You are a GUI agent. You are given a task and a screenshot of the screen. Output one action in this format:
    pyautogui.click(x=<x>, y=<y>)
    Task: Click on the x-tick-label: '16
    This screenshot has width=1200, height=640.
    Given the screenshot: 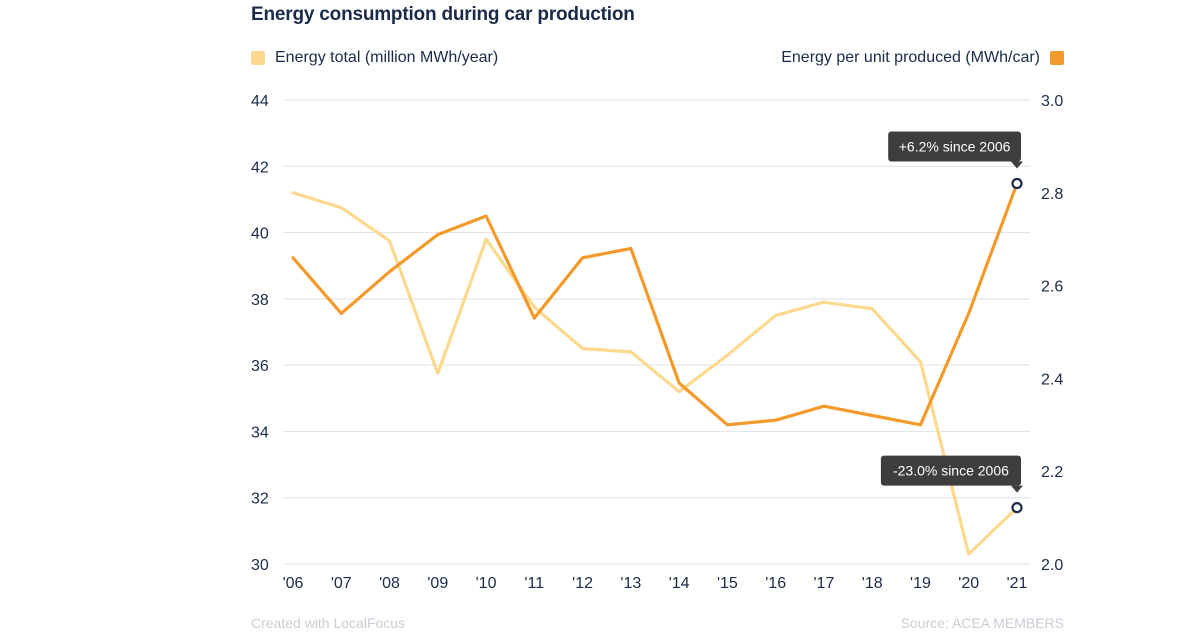 What is the action you would take?
    pyautogui.click(x=775, y=583)
    